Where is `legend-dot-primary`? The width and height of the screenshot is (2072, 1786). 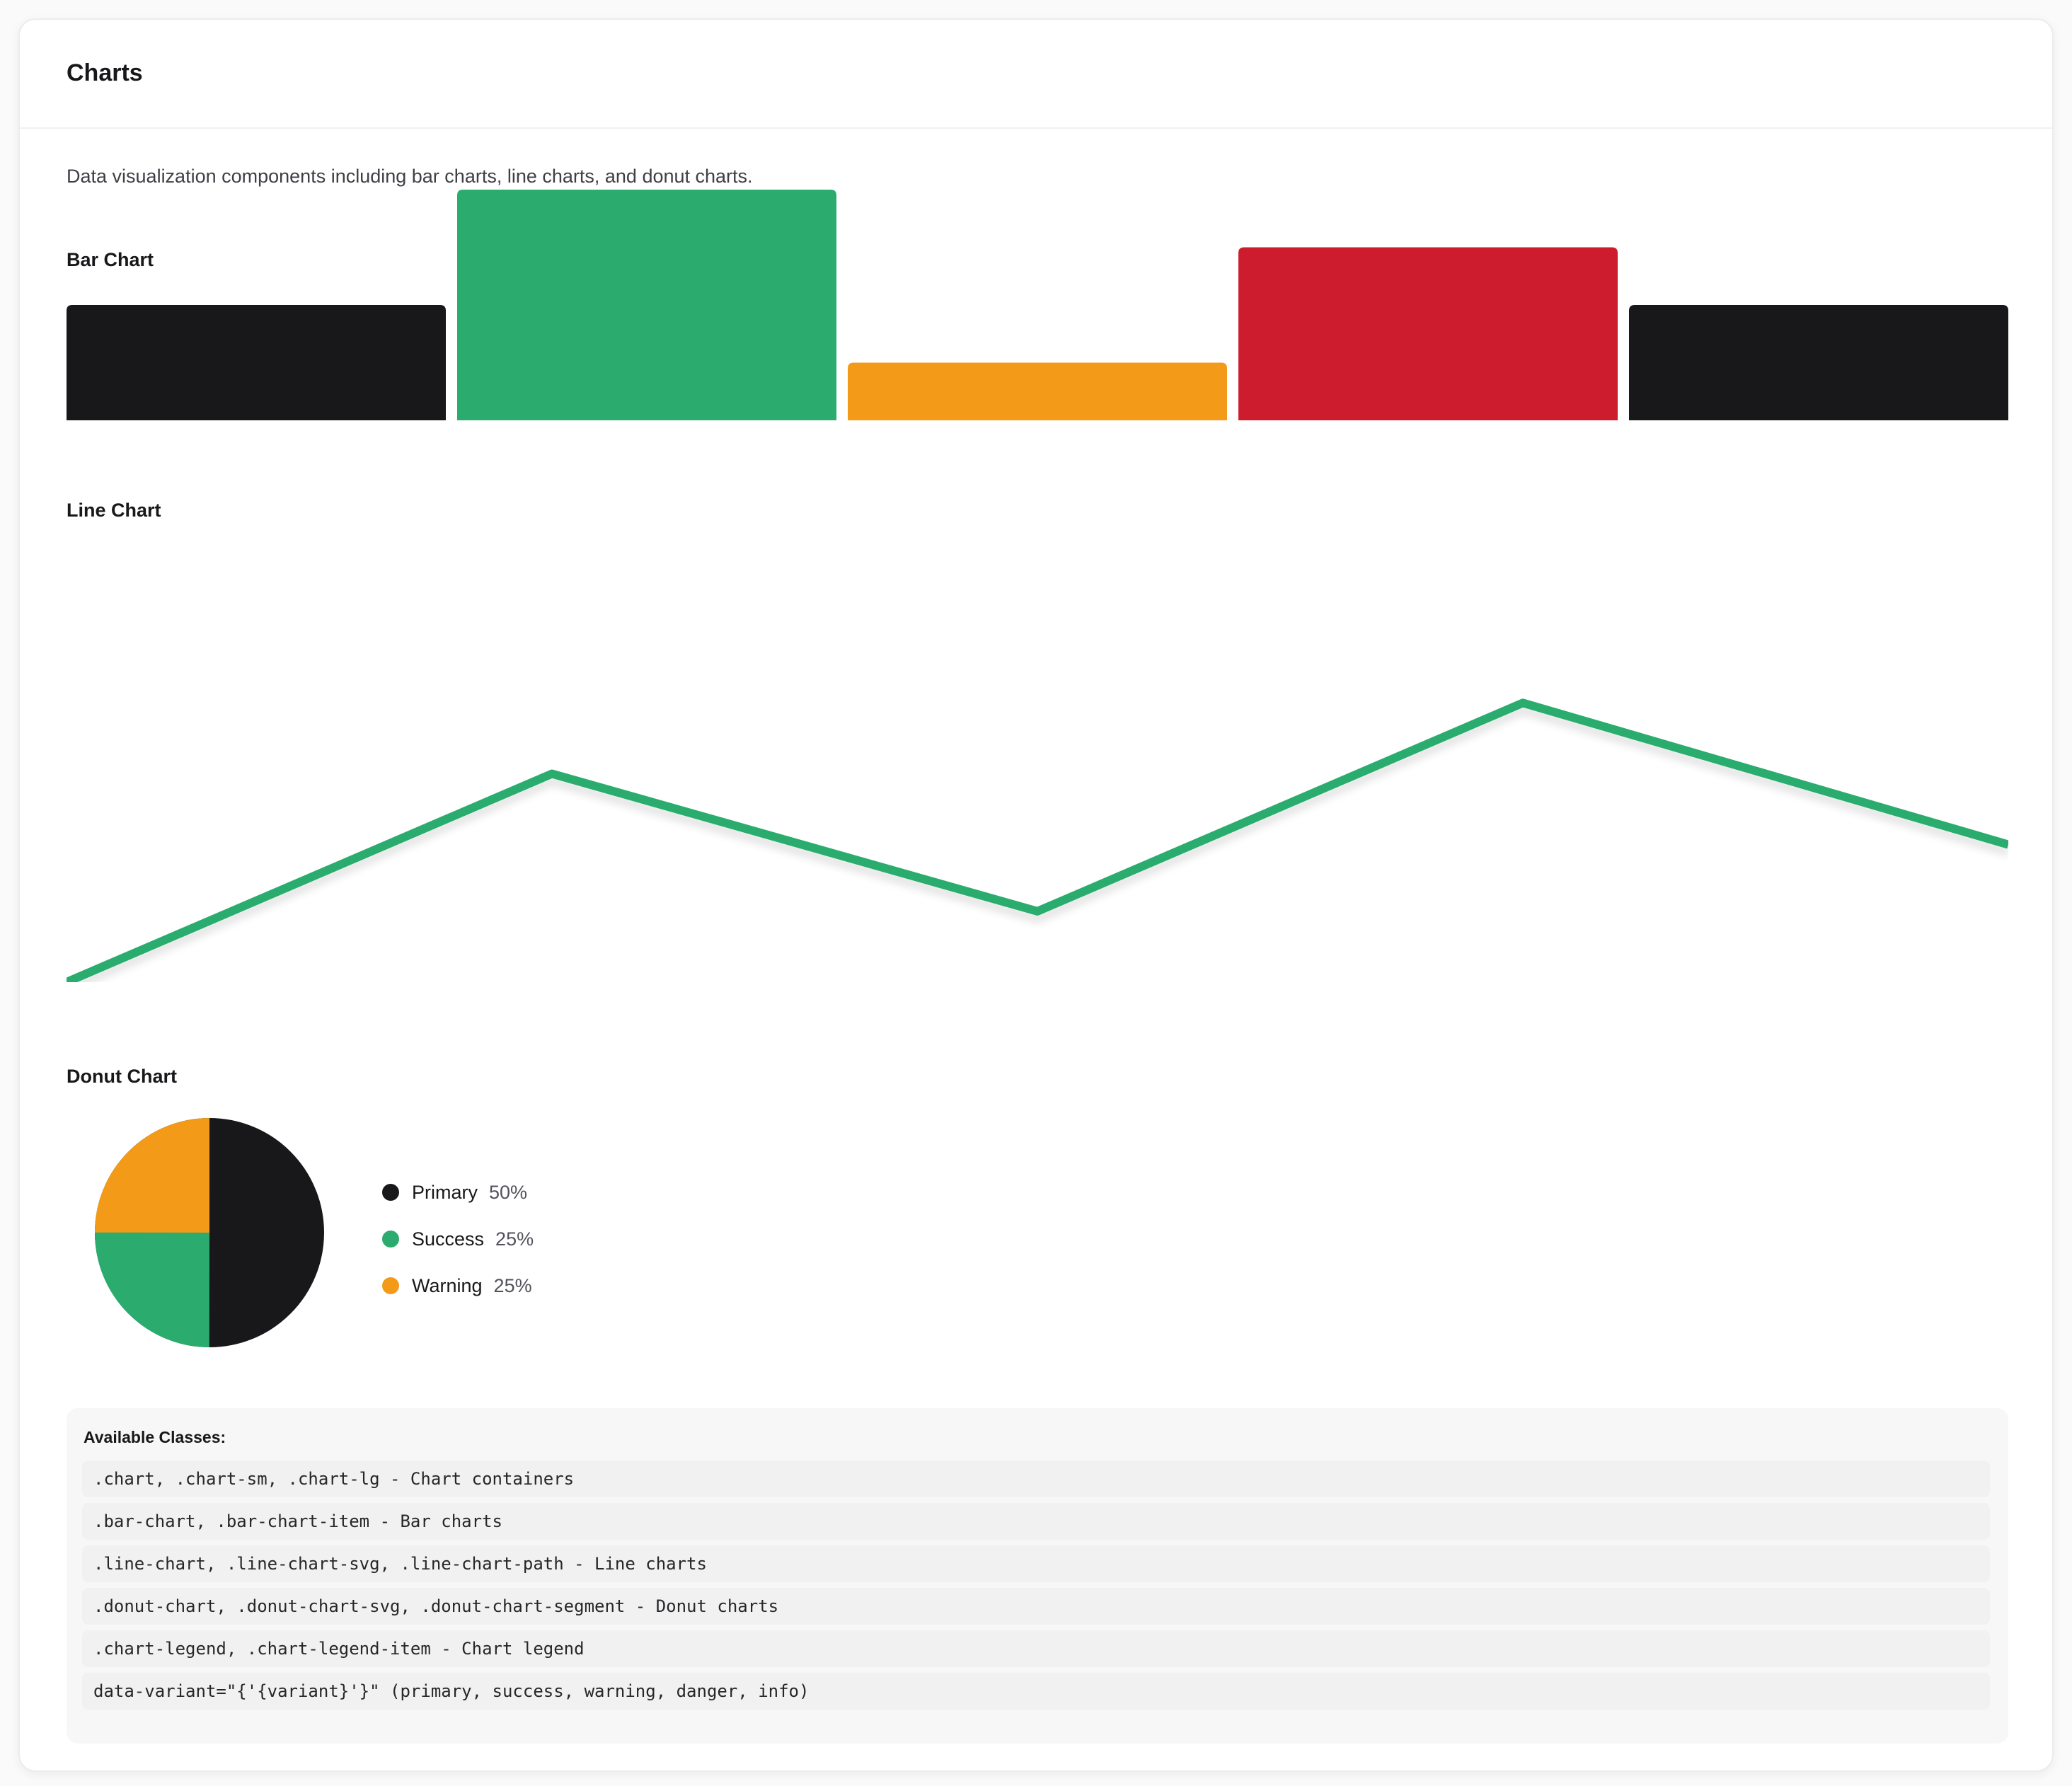 legend-dot-primary is located at coordinates (390, 1192).